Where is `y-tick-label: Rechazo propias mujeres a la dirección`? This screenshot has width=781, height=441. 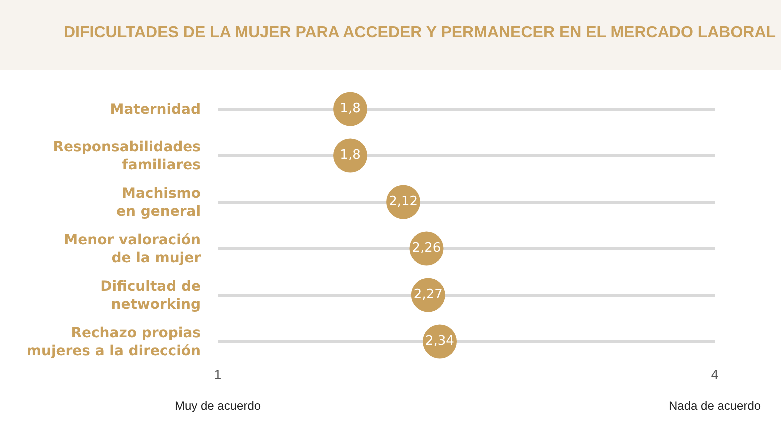 y-tick-label: Rechazo propias mujeres a la dirección is located at coordinates (113, 343).